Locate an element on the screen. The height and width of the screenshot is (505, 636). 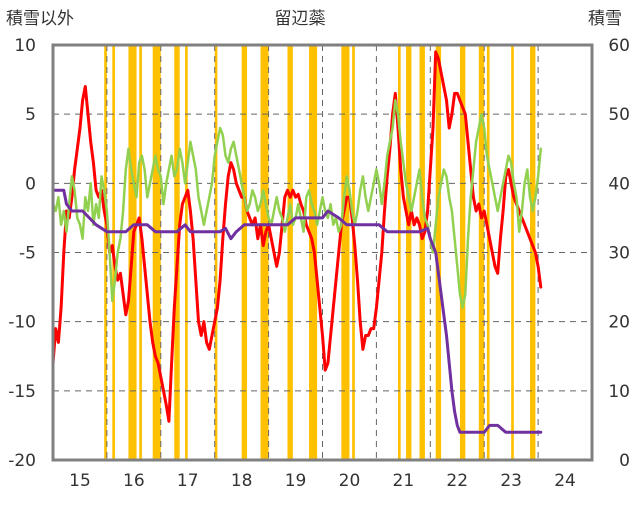
right-y-tick-label: 60 is located at coordinates (619, 46).